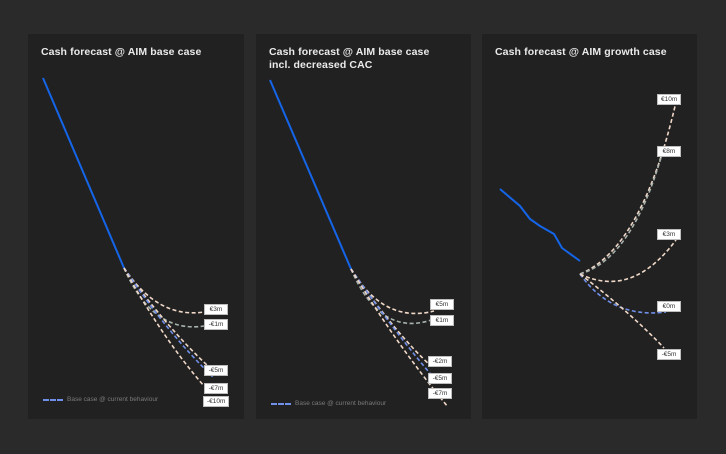 This screenshot has height=454, width=726. I want to click on end-value-label: €8m, so click(669, 151).